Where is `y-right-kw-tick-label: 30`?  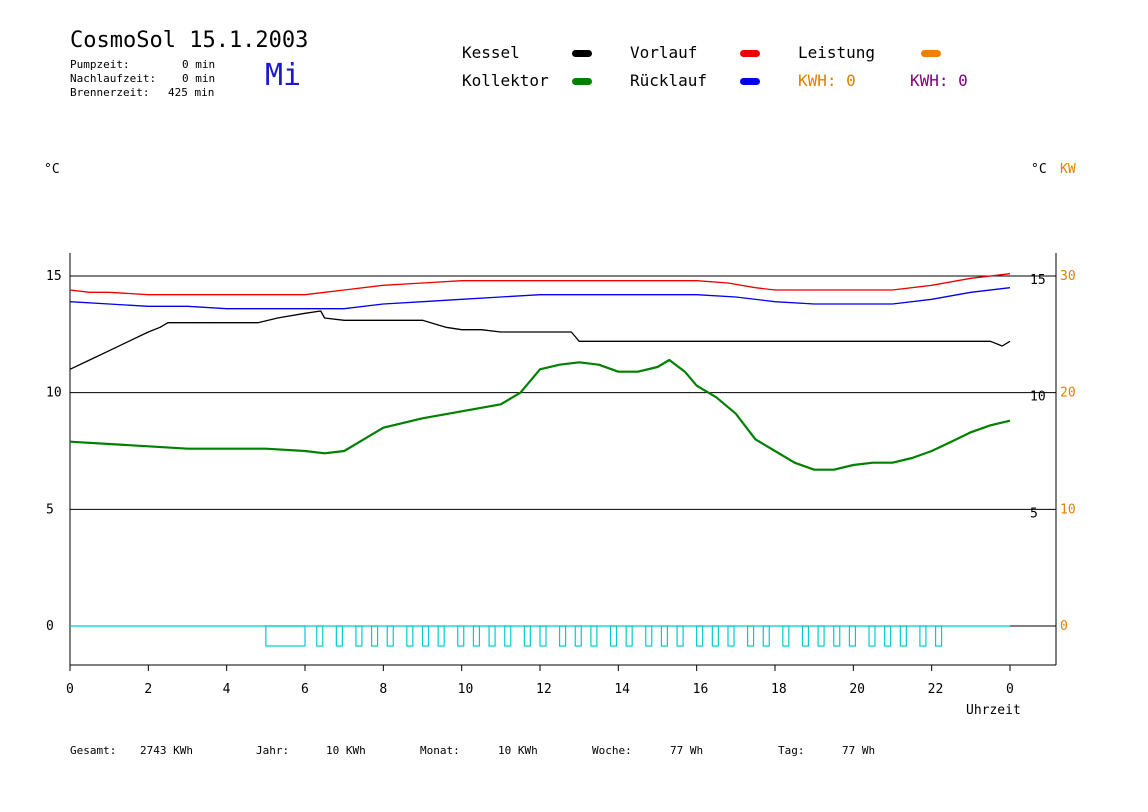
y-right-kw-tick-label: 30 is located at coordinates (1068, 276).